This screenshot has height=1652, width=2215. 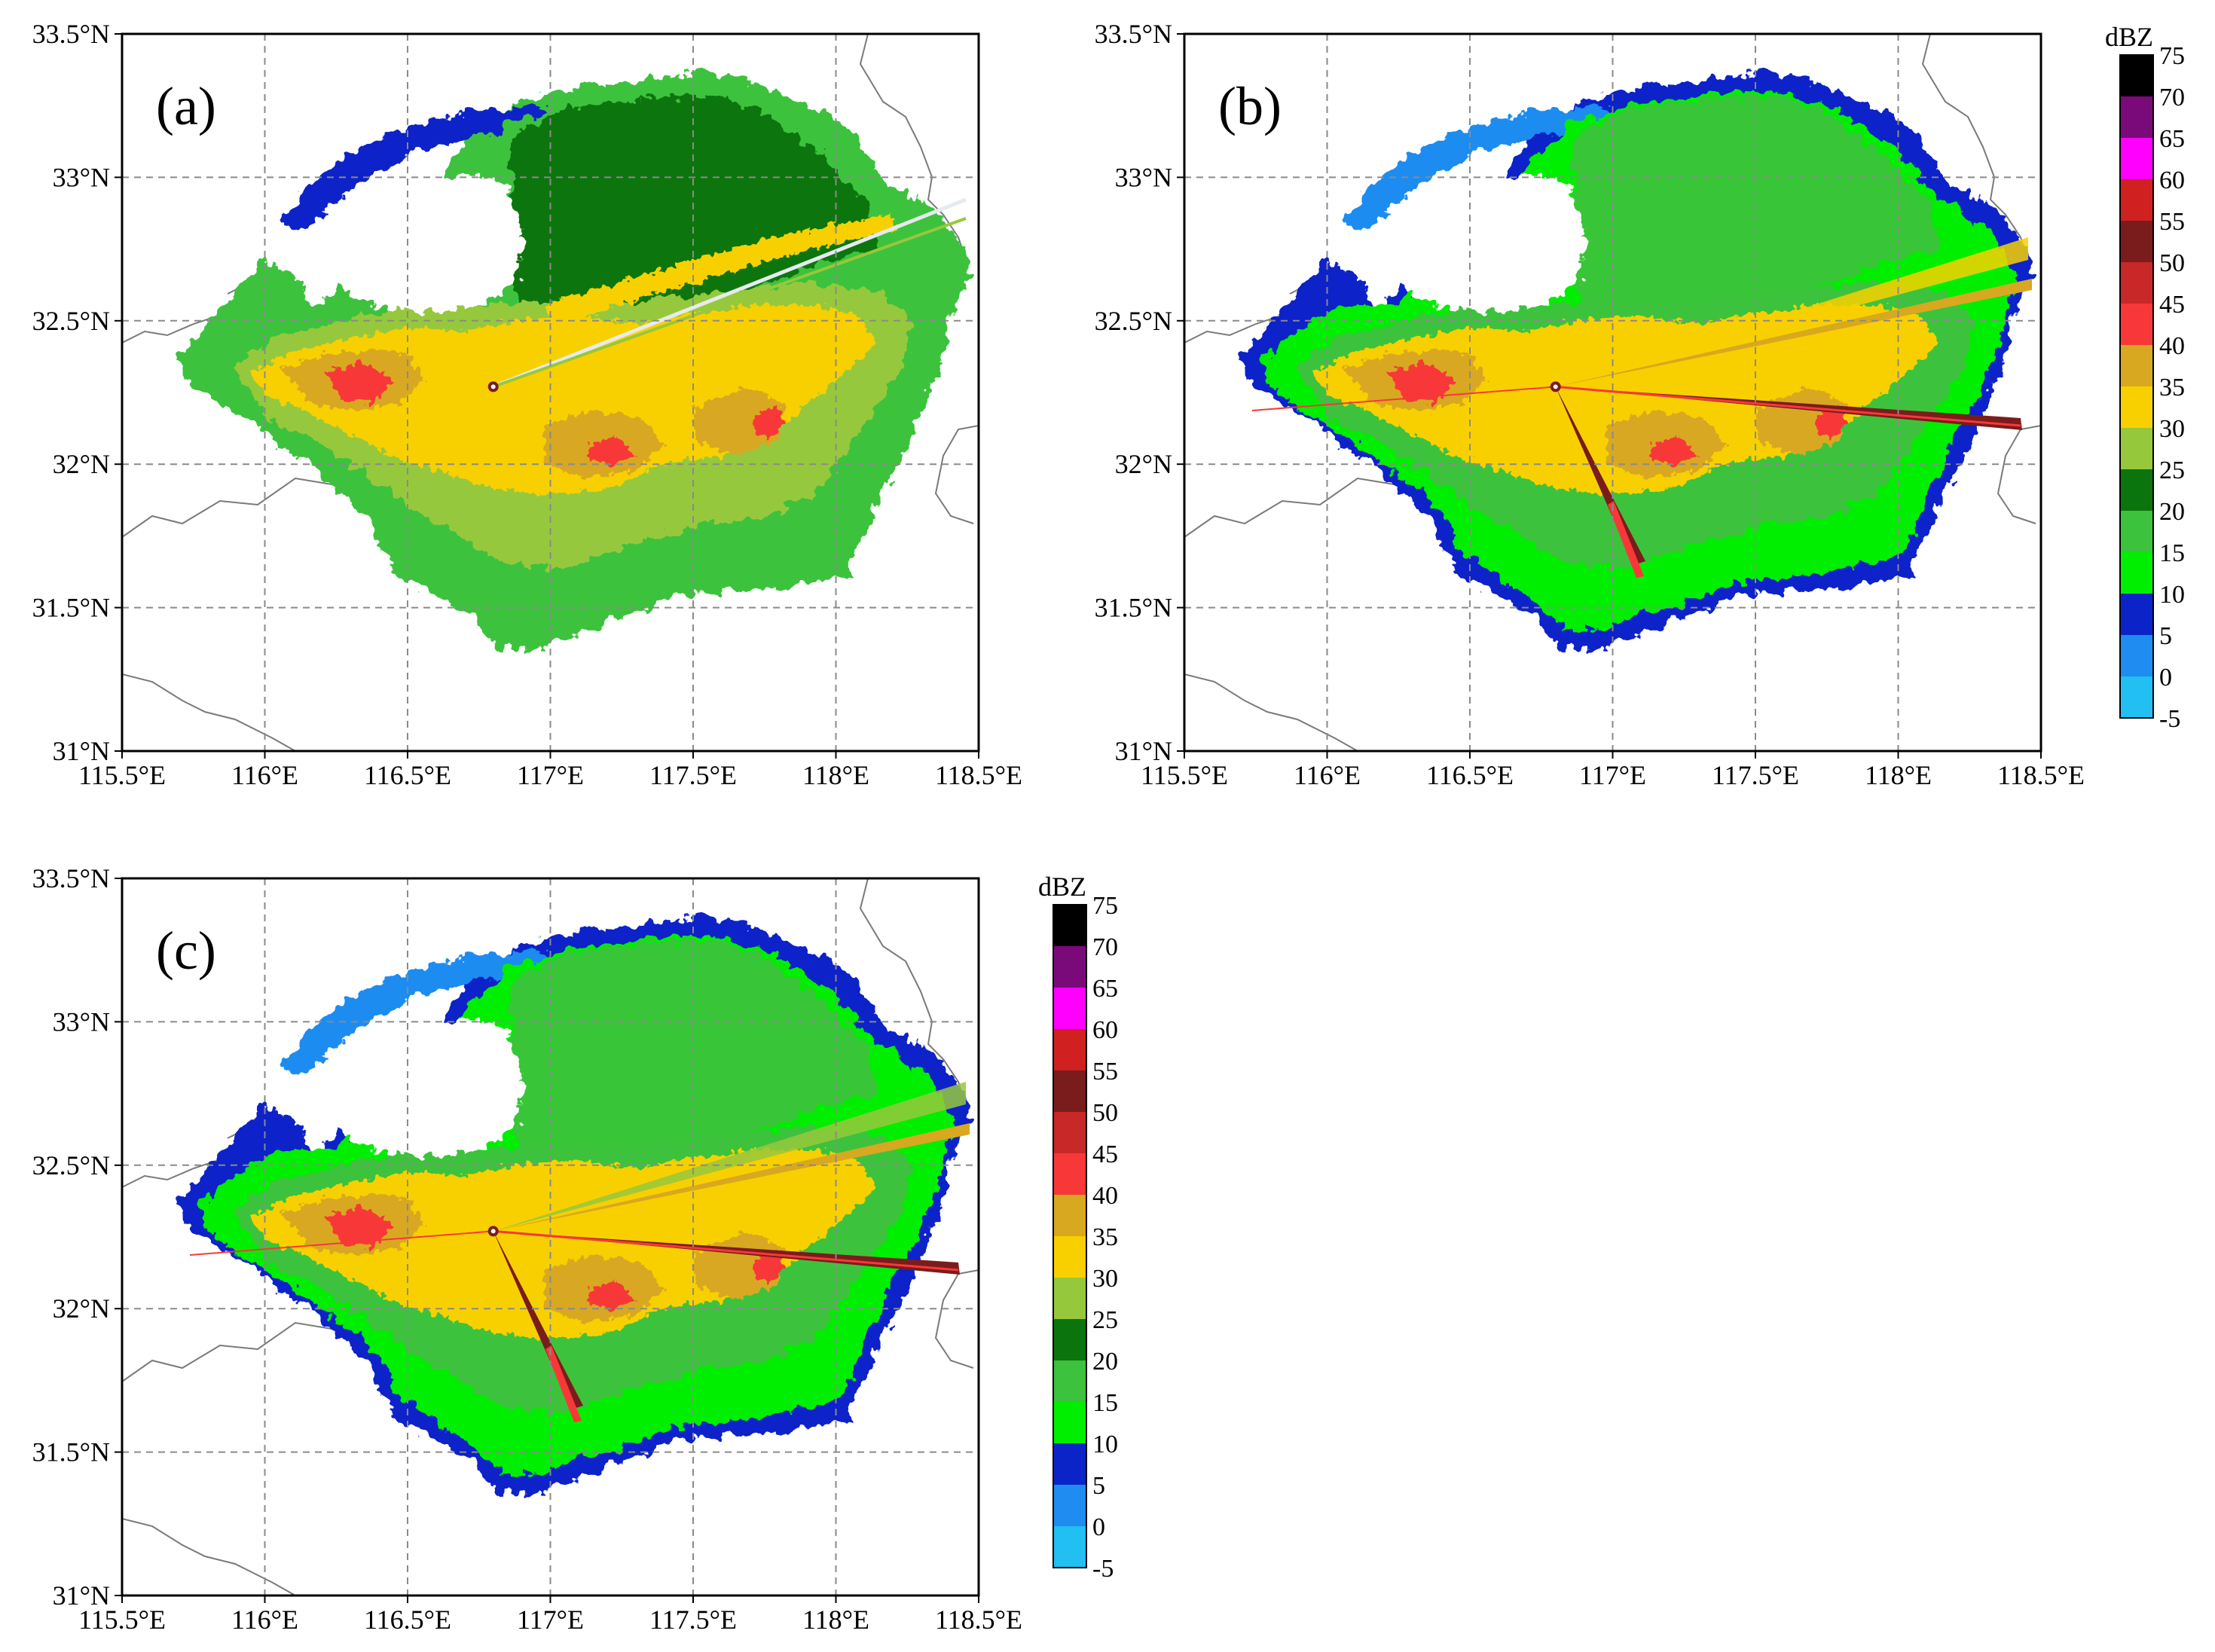 I want to click on colorbar-level-label: 10, so click(x=2172, y=595).